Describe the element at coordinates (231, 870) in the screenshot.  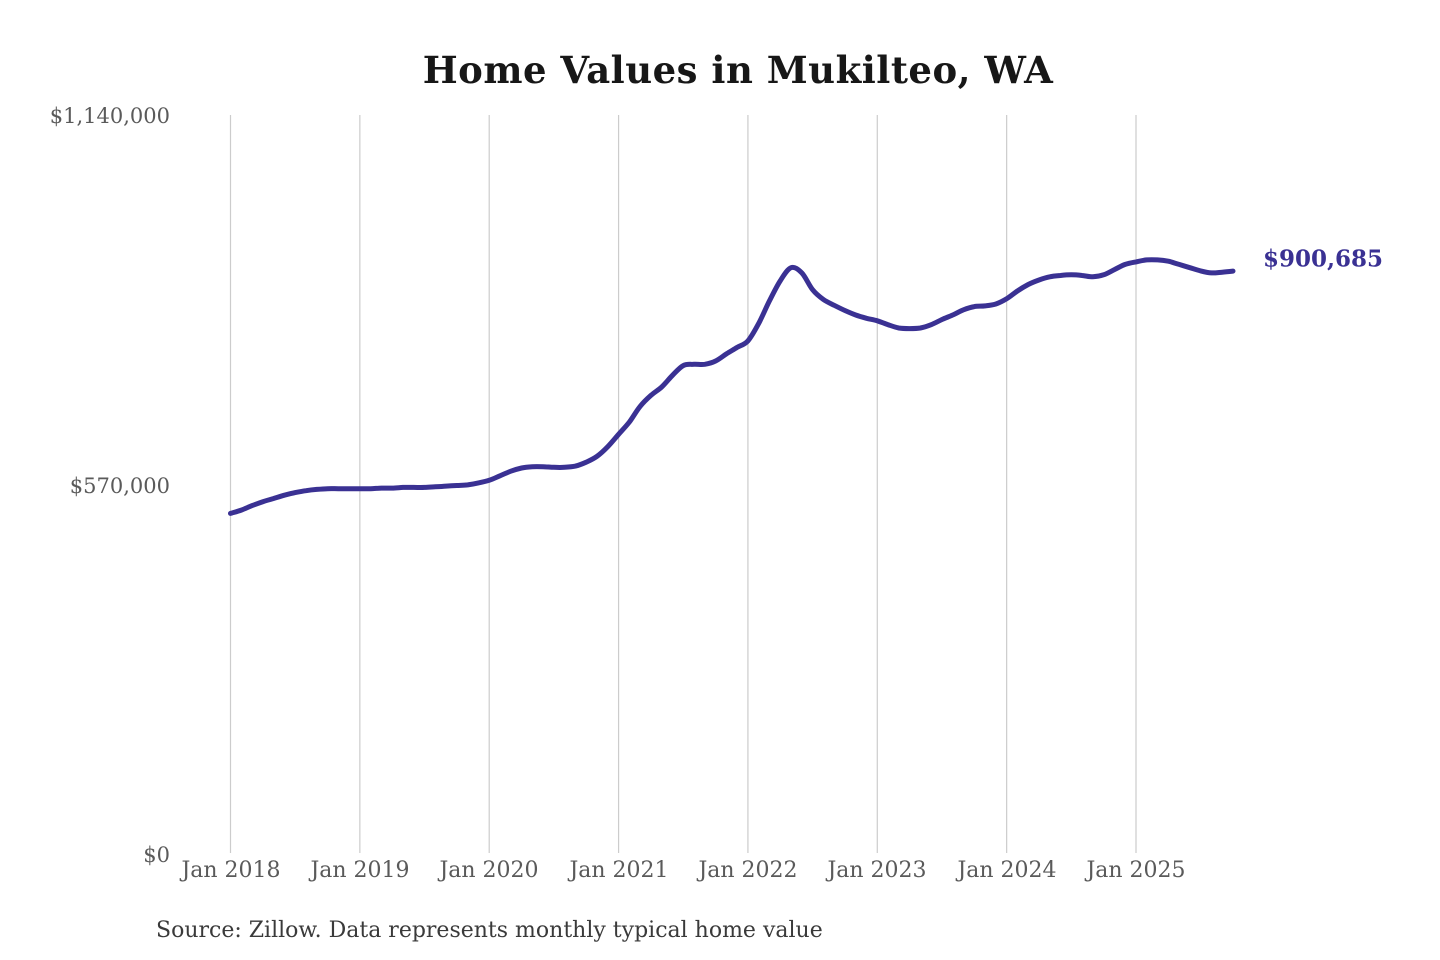
I see `x-tick-label-jan-2018: Jan 2018` at that location.